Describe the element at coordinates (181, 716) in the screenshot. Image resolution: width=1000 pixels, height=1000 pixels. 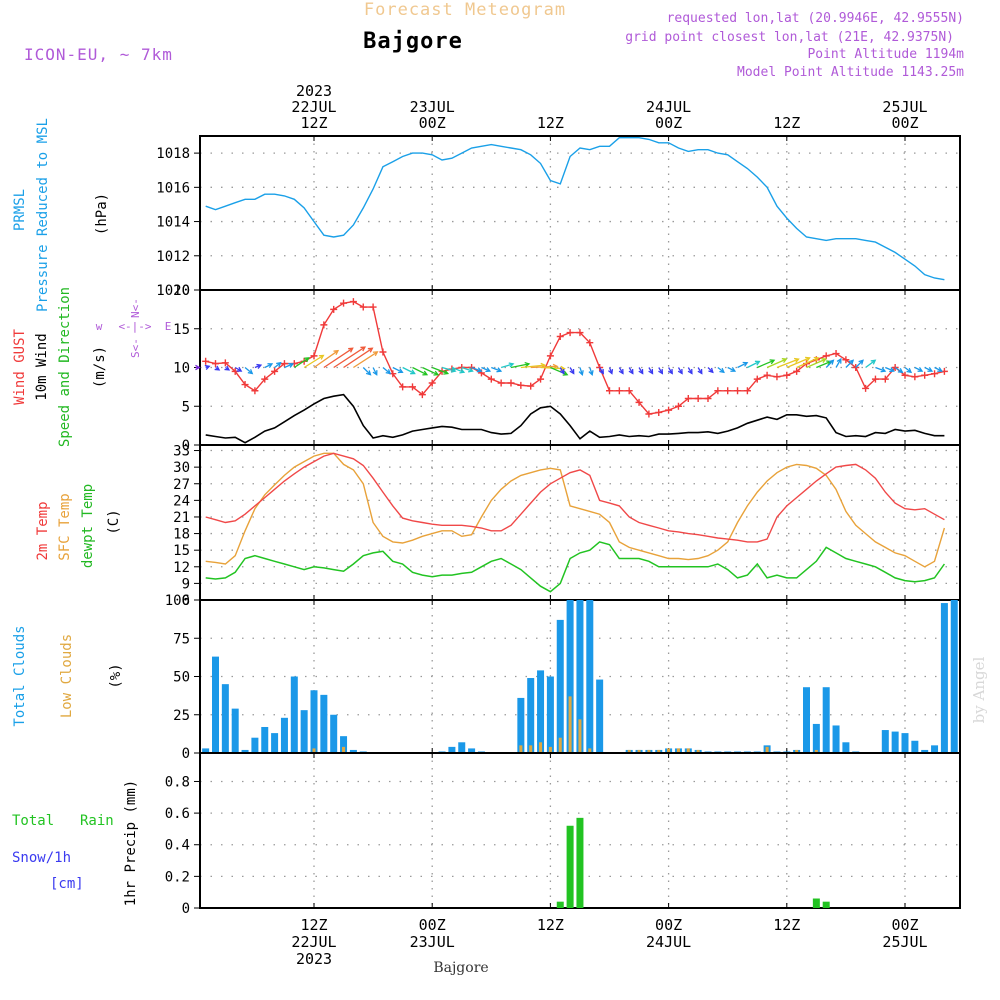
I see `clouds-ytick-label: 25` at that location.